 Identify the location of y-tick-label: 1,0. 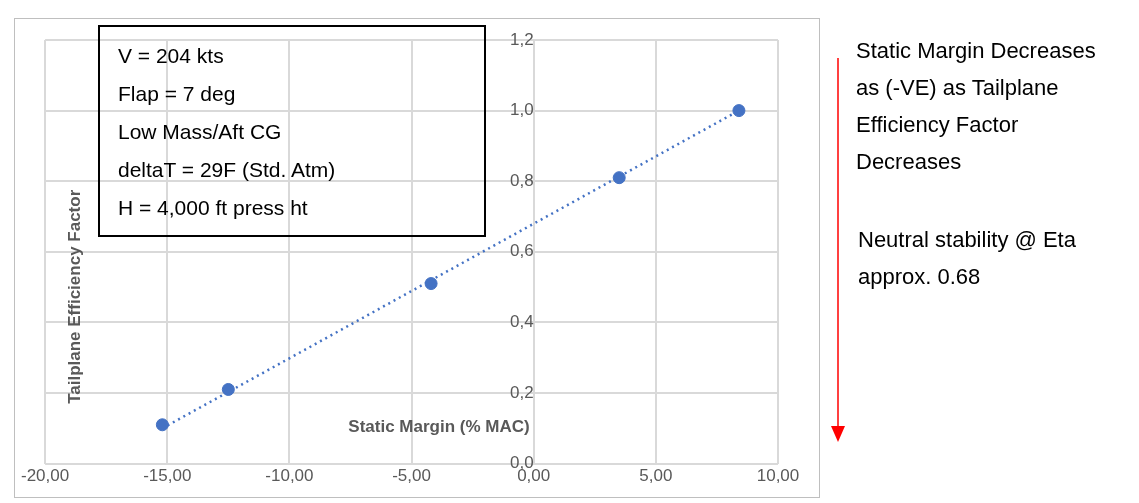
(522, 110).